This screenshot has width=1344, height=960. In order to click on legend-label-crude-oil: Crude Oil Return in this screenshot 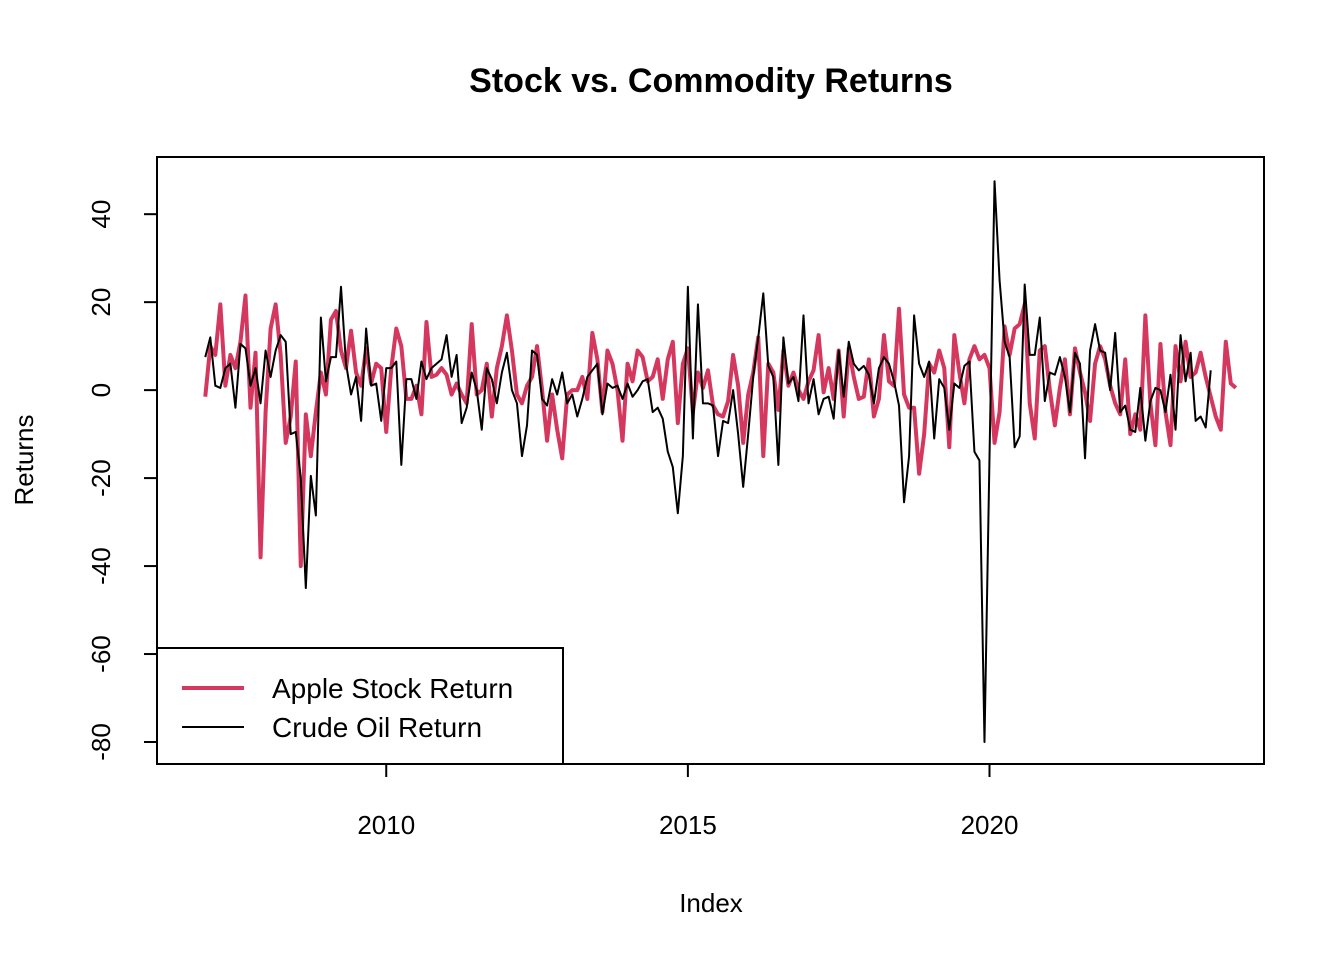, I will do `click(377, 727)`.